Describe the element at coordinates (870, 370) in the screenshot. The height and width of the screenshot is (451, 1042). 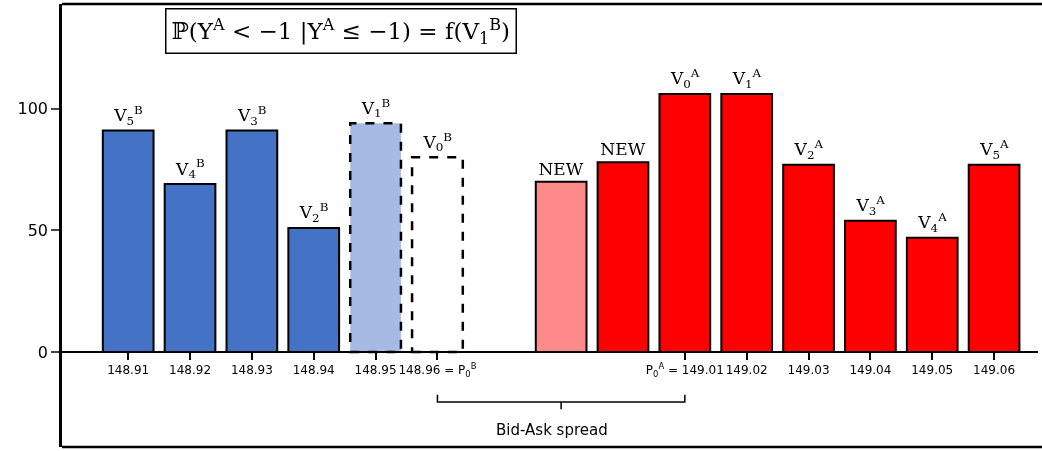
I see `x-tick-label: 149.04` at that location.